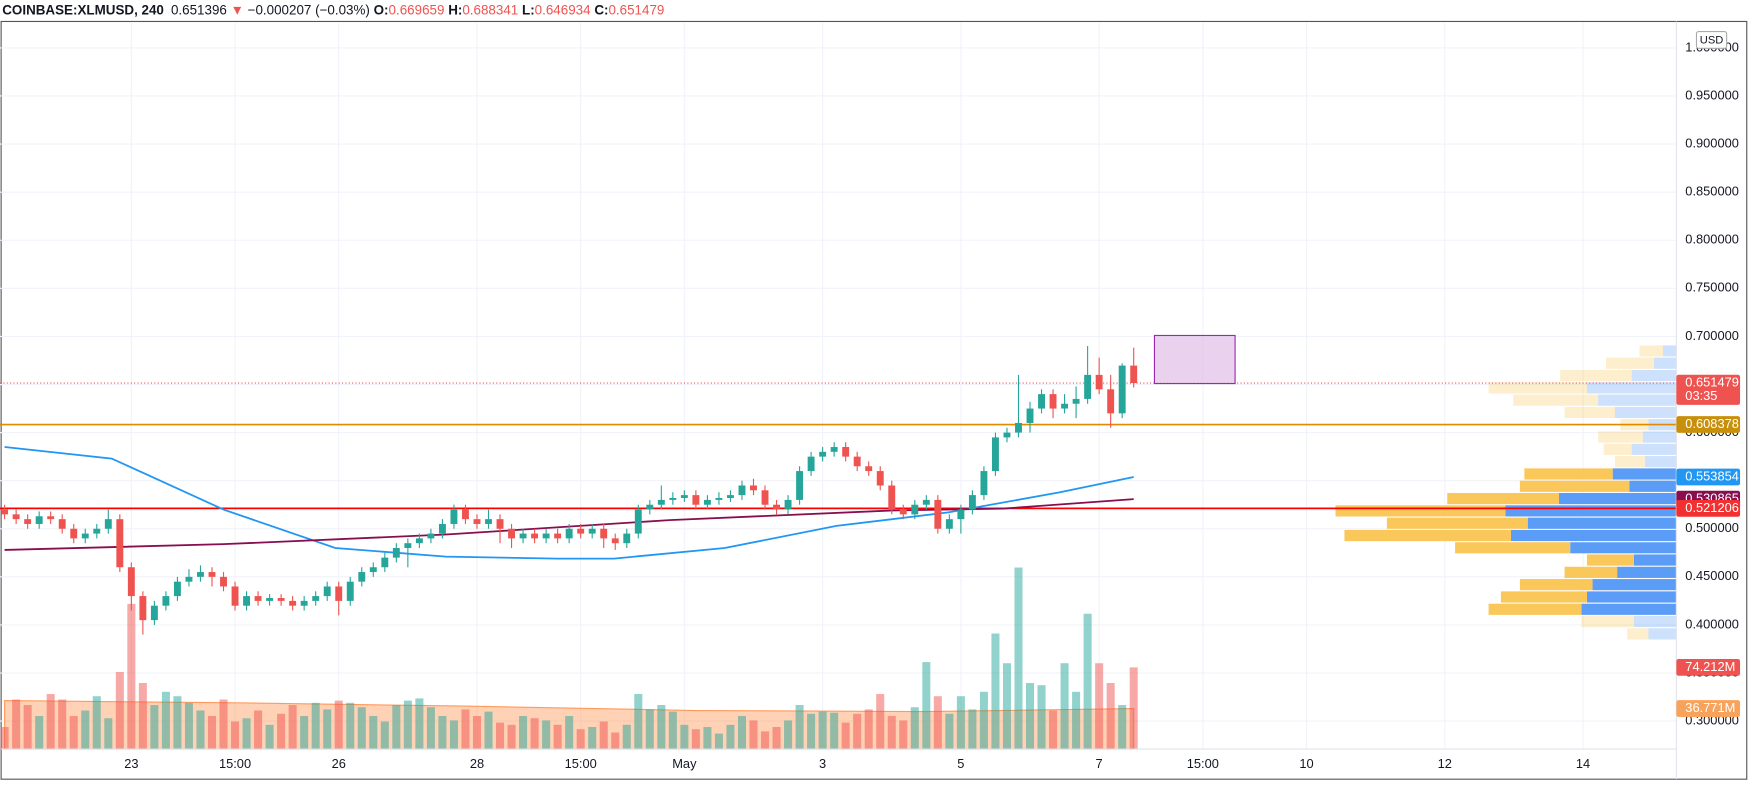  I want to click on x-tick-label: 28, so click(477, 763).